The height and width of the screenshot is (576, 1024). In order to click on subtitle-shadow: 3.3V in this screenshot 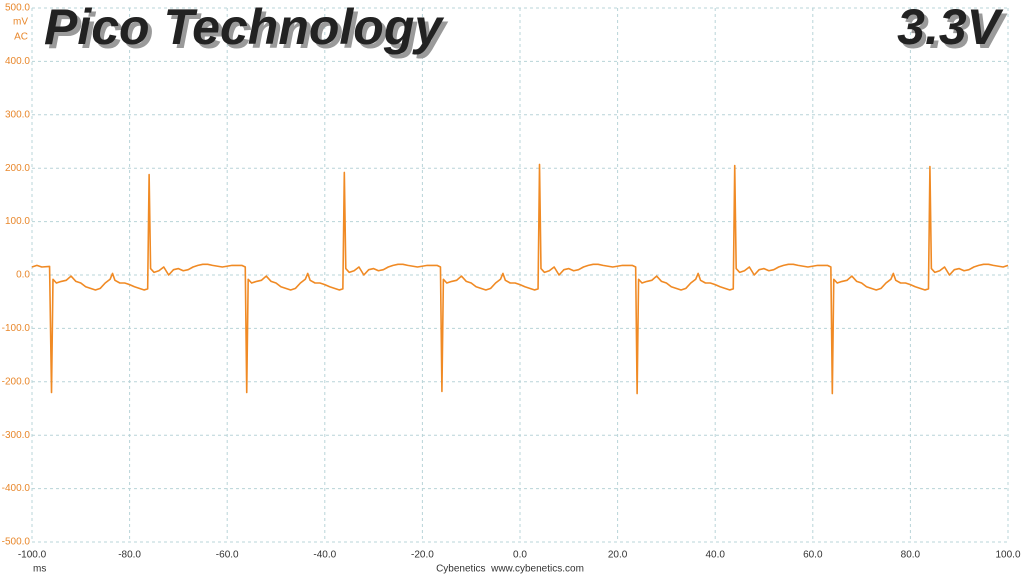, I will do `click(954, 31)`.